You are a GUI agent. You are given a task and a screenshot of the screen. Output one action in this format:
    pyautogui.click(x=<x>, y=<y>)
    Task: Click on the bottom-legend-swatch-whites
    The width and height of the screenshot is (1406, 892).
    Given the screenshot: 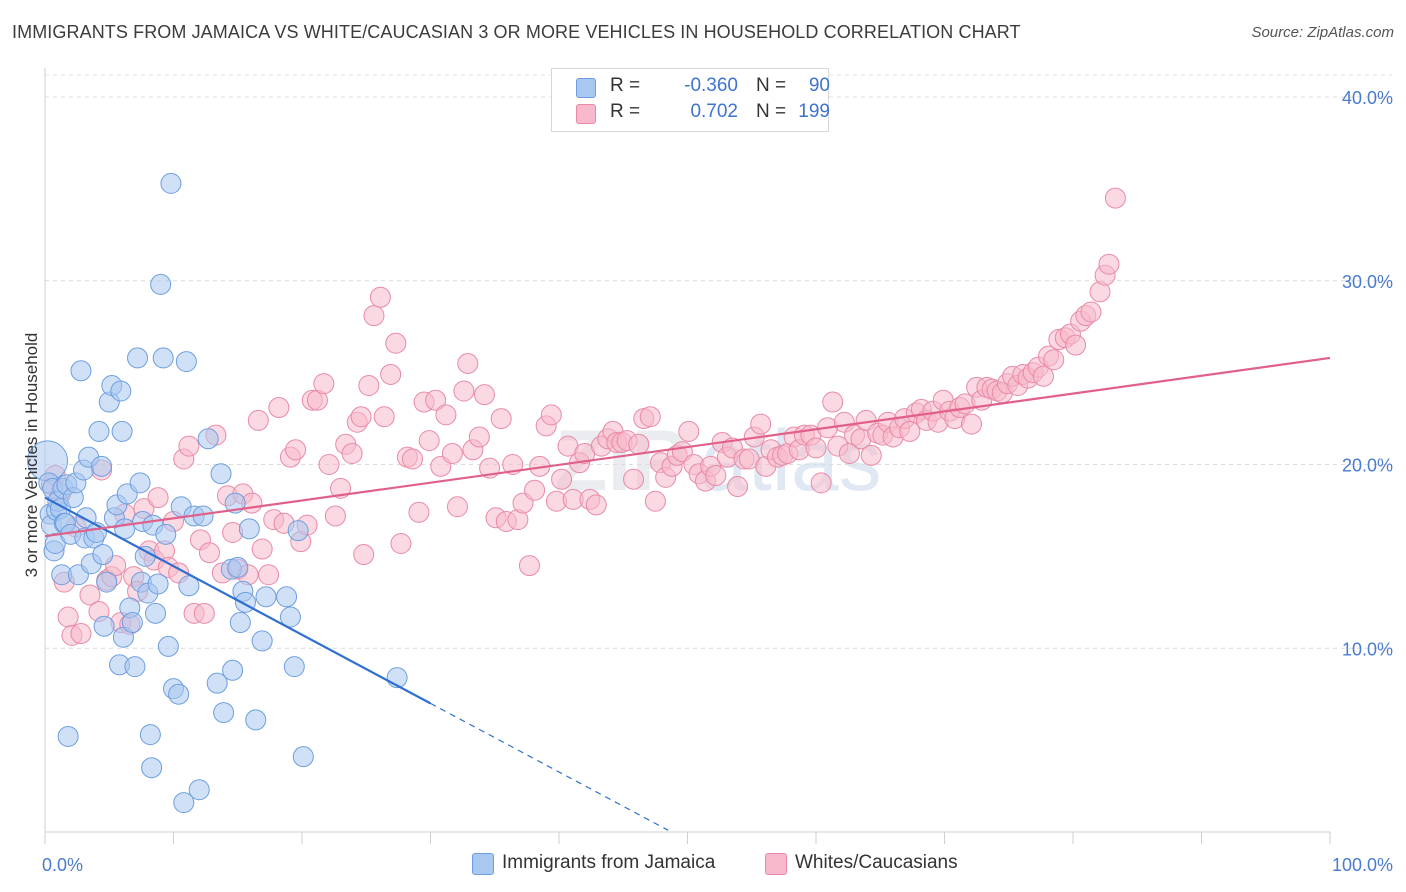 What is the action you would take?
    pyautogui.click(x=776, y=864)
    